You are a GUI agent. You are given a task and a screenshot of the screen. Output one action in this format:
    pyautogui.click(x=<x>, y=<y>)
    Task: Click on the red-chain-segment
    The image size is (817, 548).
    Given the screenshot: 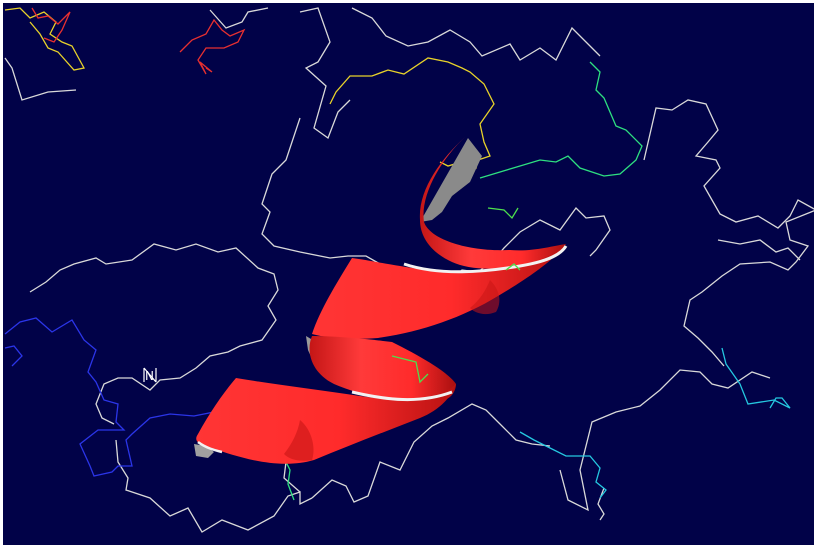 What is the action you would take?
    pyautogui.click(x=138, y=41)
    